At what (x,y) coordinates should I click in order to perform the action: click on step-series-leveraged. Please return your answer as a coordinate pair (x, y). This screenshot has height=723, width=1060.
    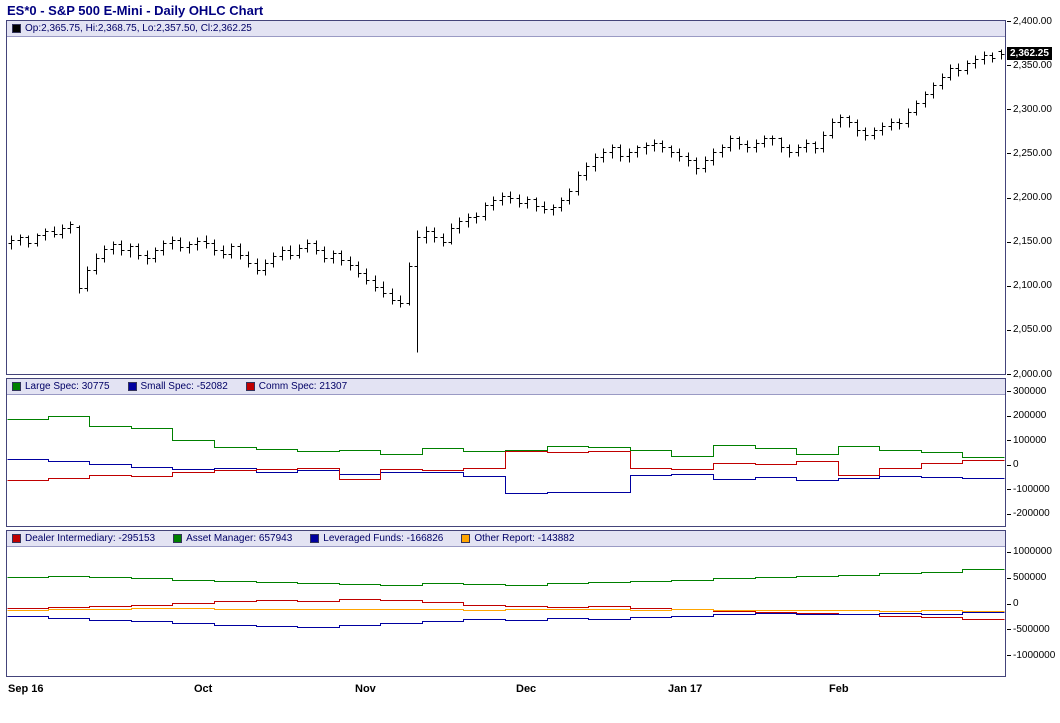
    Looking at the image, I should click on (506, 620).